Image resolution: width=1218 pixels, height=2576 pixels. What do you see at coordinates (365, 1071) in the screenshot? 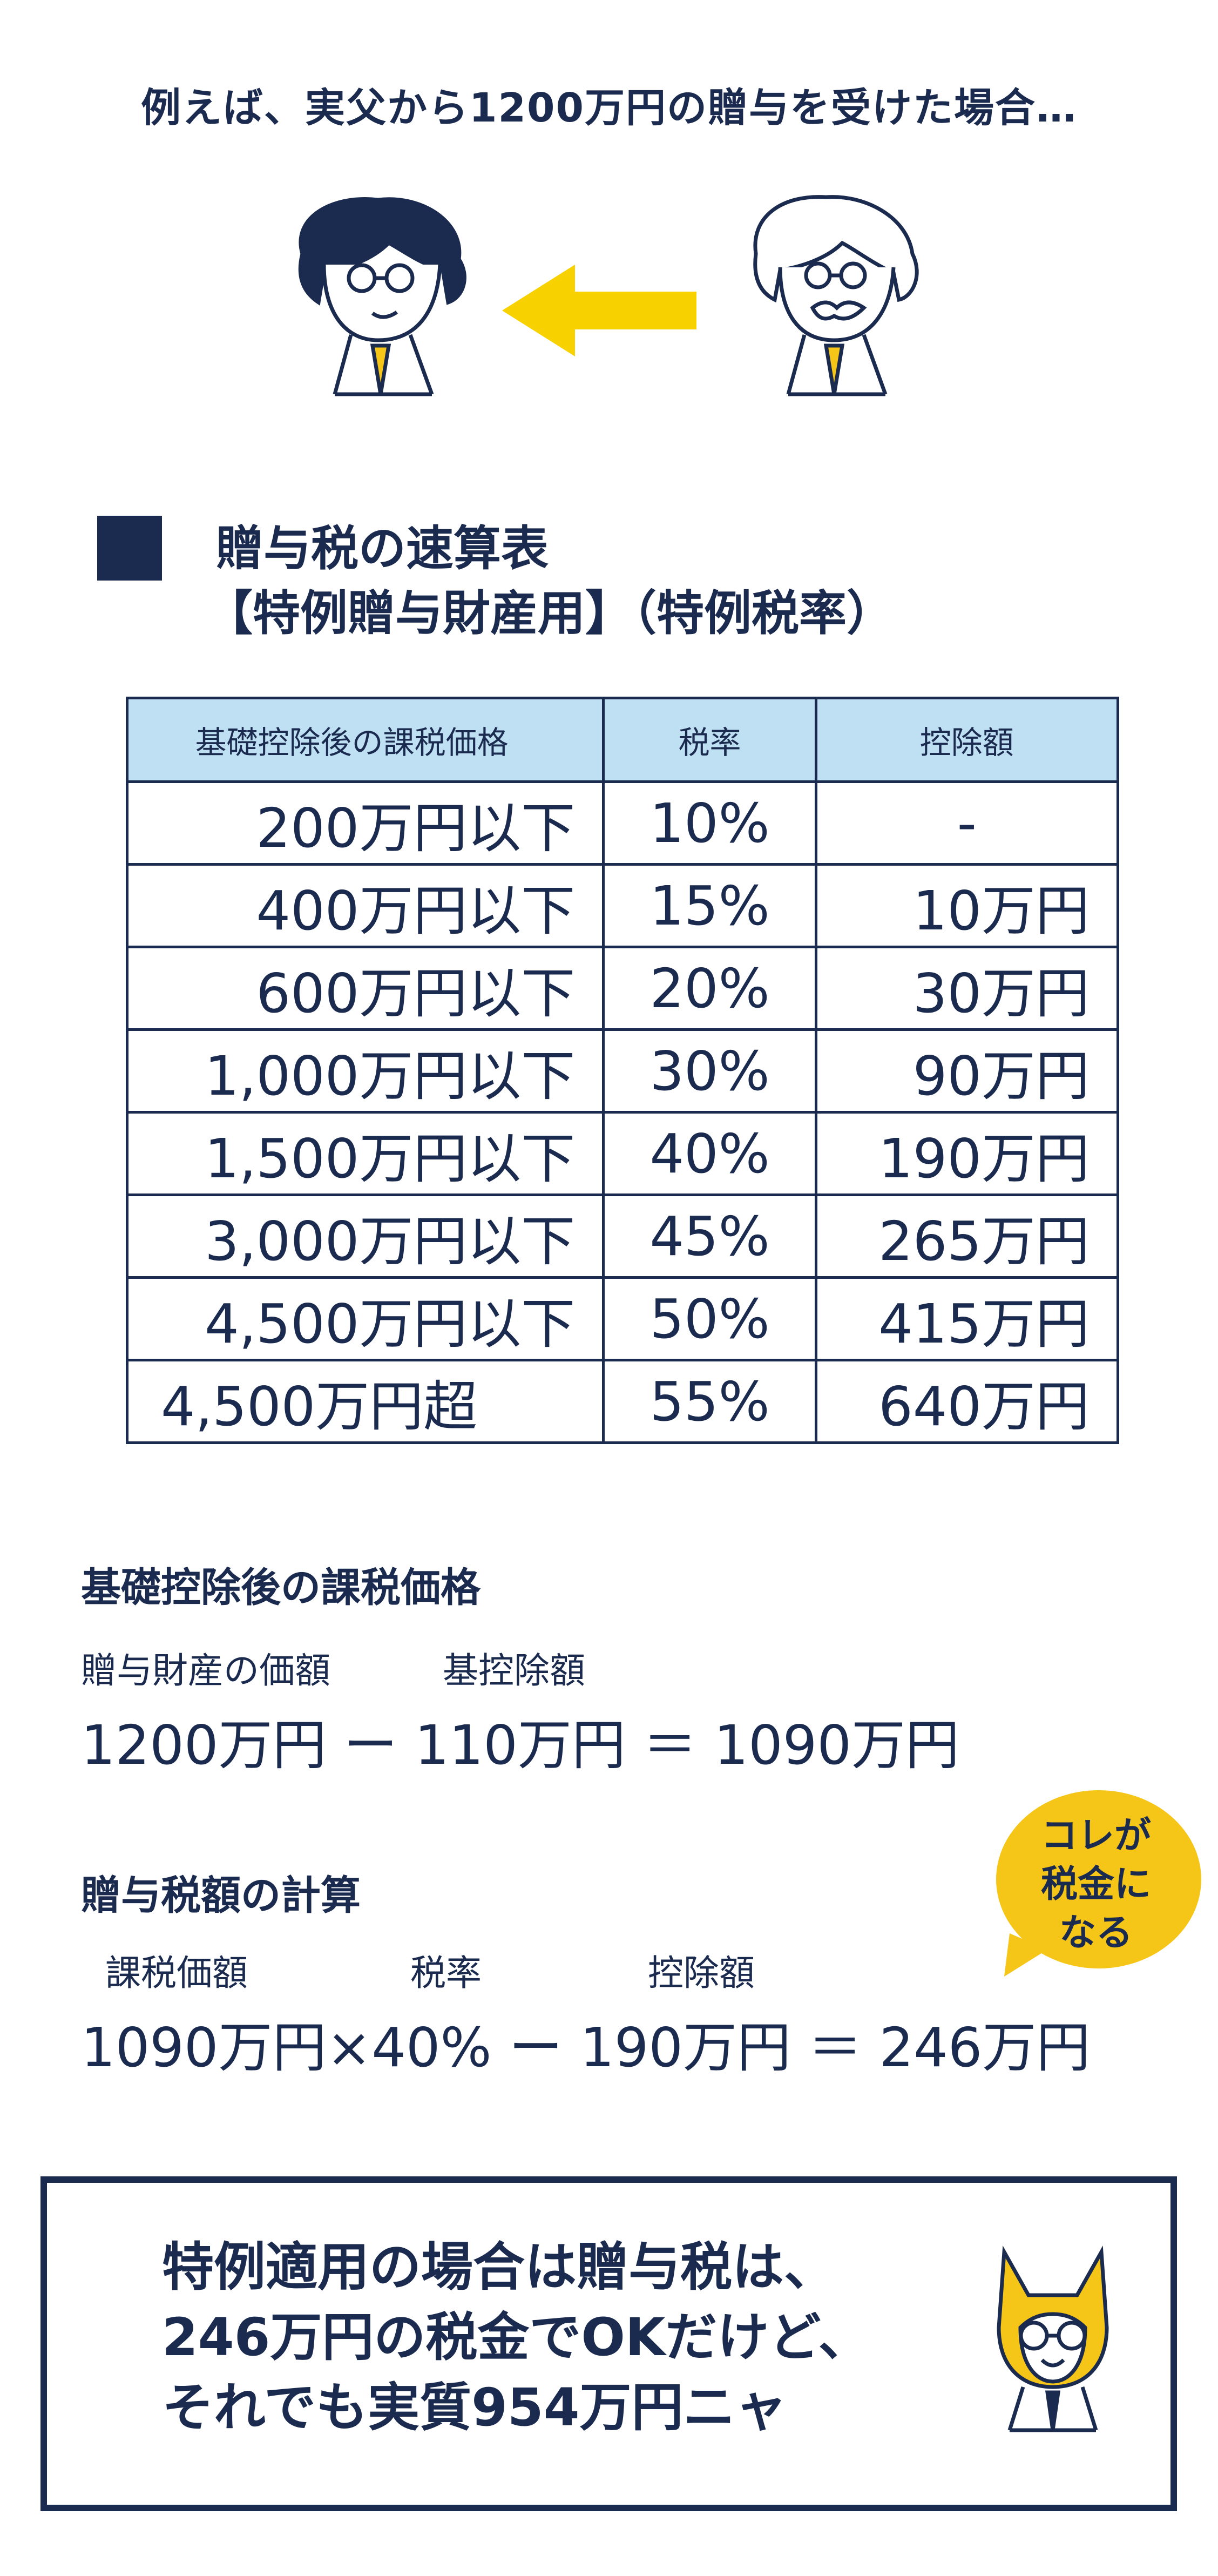
I see `cell-bracket: 1,000万円以下` at bounding box center [365, 1071].